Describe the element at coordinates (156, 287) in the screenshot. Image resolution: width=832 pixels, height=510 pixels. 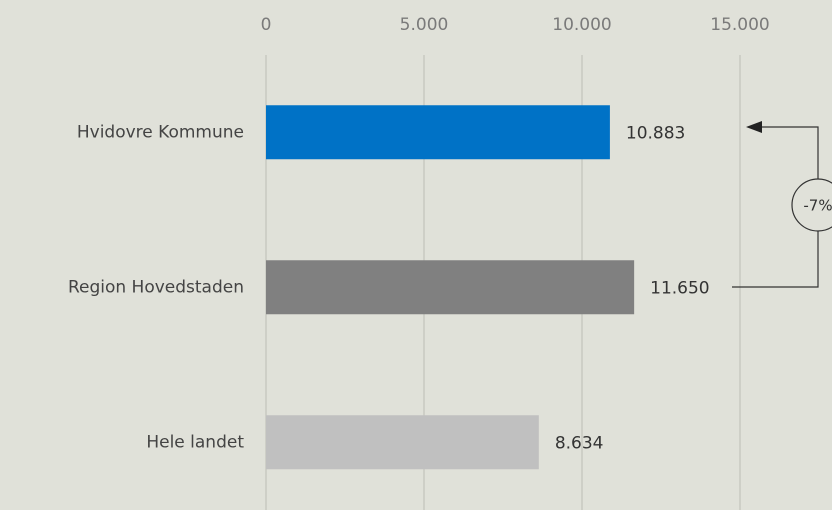
I see `category-label: Region Hovedstaden` at that location.